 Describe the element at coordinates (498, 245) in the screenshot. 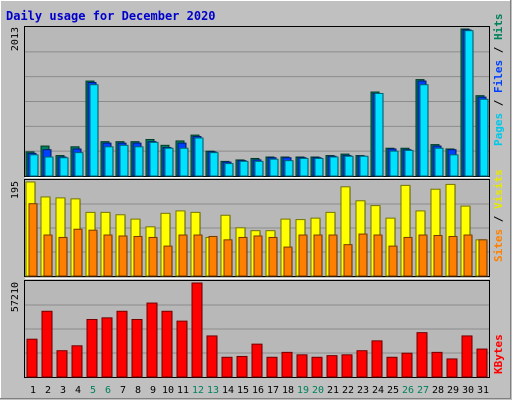

I see `legend-sites: Sites` at that location.